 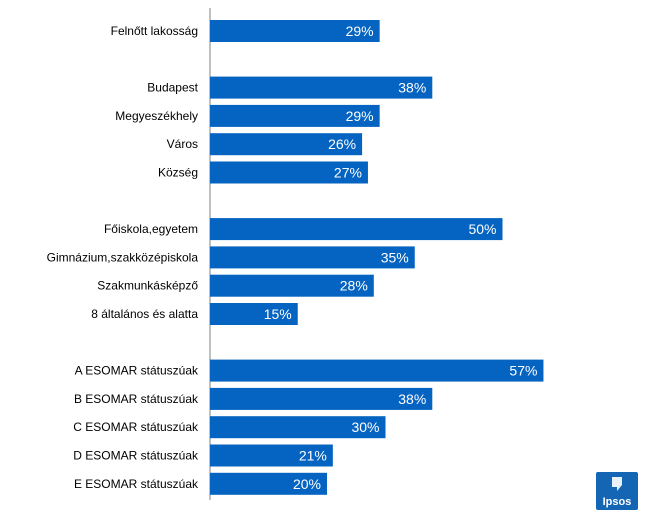 I want to click on category-label: Gimnázium,szakközépiskola, so click(x=123, y=257).